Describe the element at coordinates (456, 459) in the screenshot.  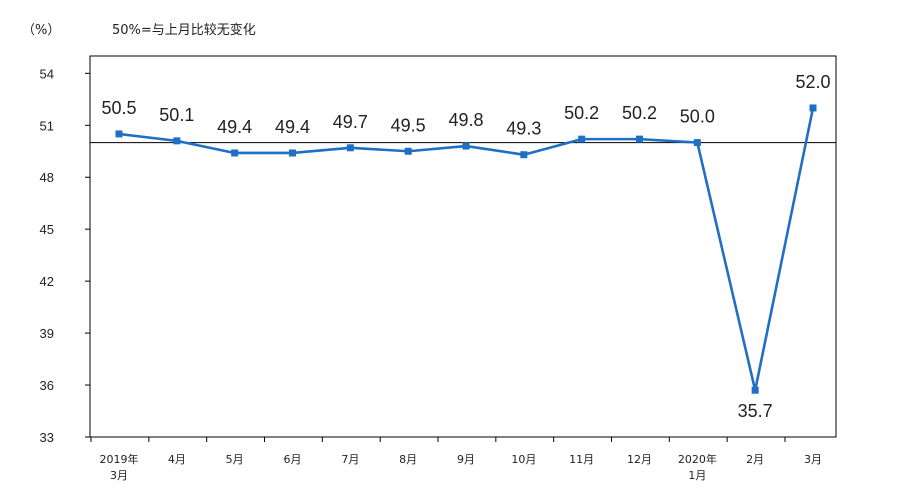
I see `x-axis: 2019年 3月 4月 5月 6月 7月 8月 9月 10月 11月 12月 2020年 1月 2月 3月` at that location.